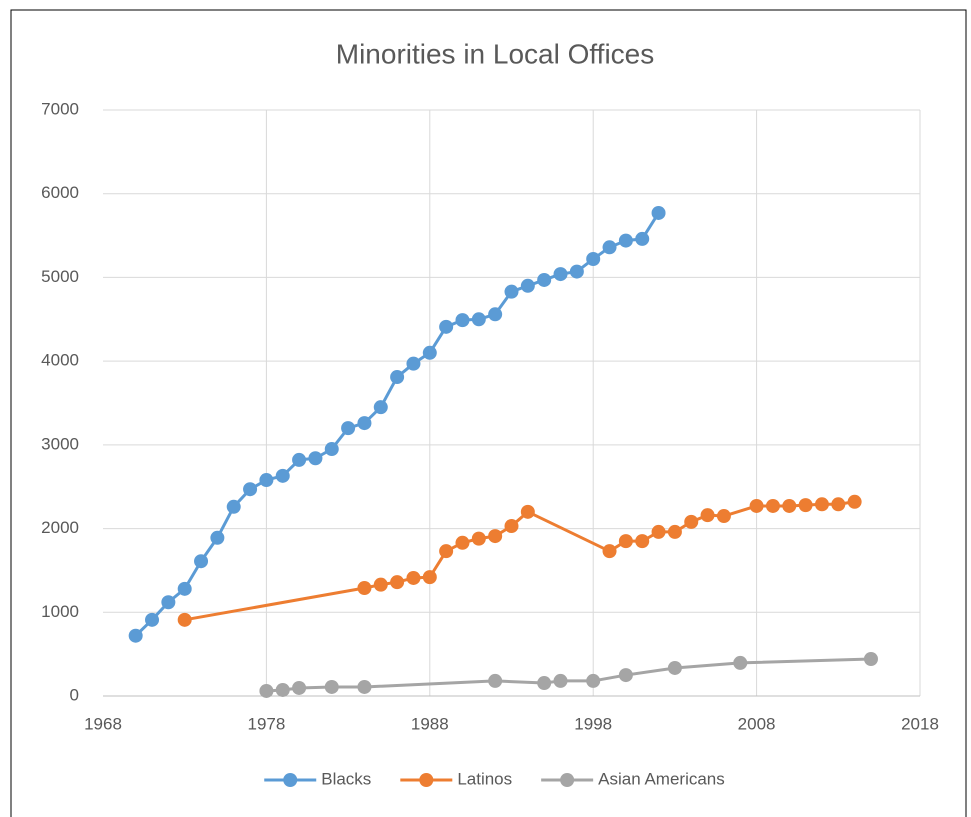 This screenshot has width=971, height=817. I want to click on y-tick-label: 5000, so click(60, 276).